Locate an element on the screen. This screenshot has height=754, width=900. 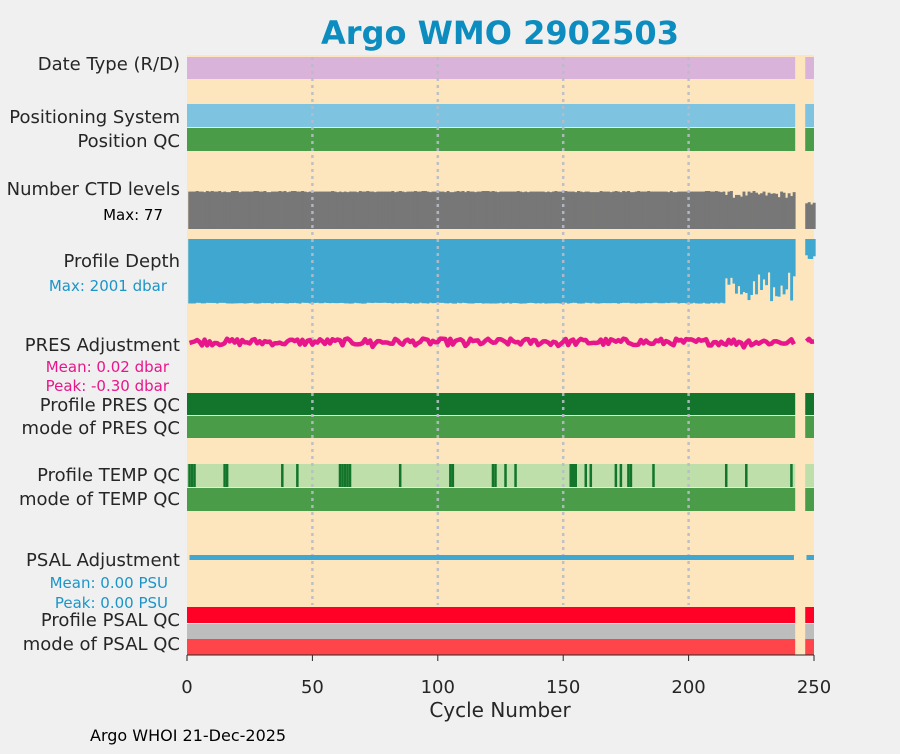
bar-profile-psal-qc-segment-b is located at coordinates (809, 615).